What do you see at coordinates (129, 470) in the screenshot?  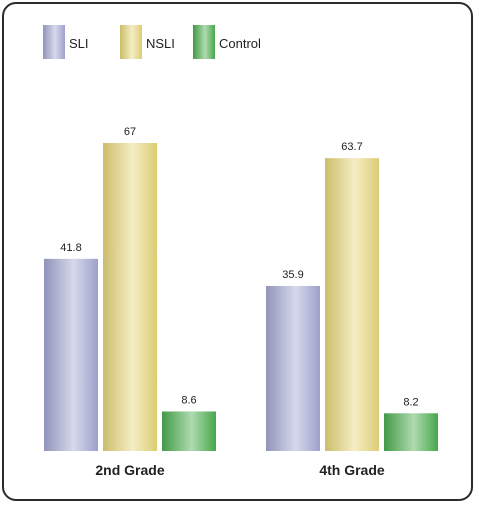 I see `category-label: 2nd Grade` at bounding box center [129, 470].